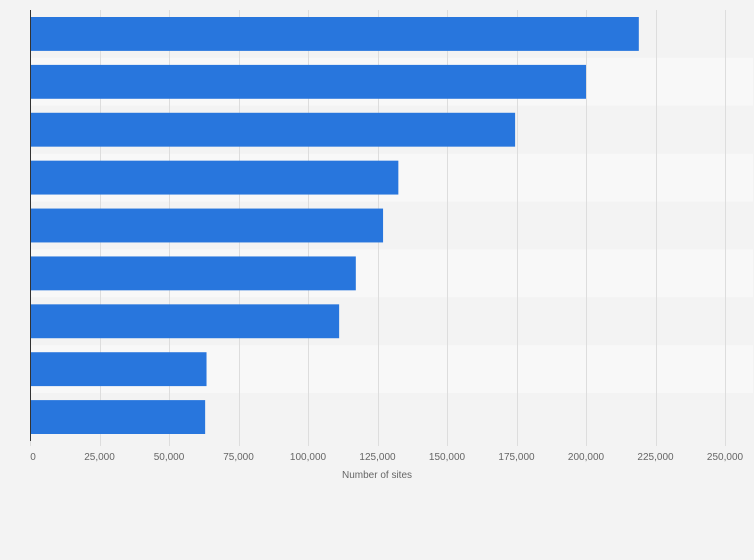  I want to click on x-tick-label: 150,000, so click(447, 457).